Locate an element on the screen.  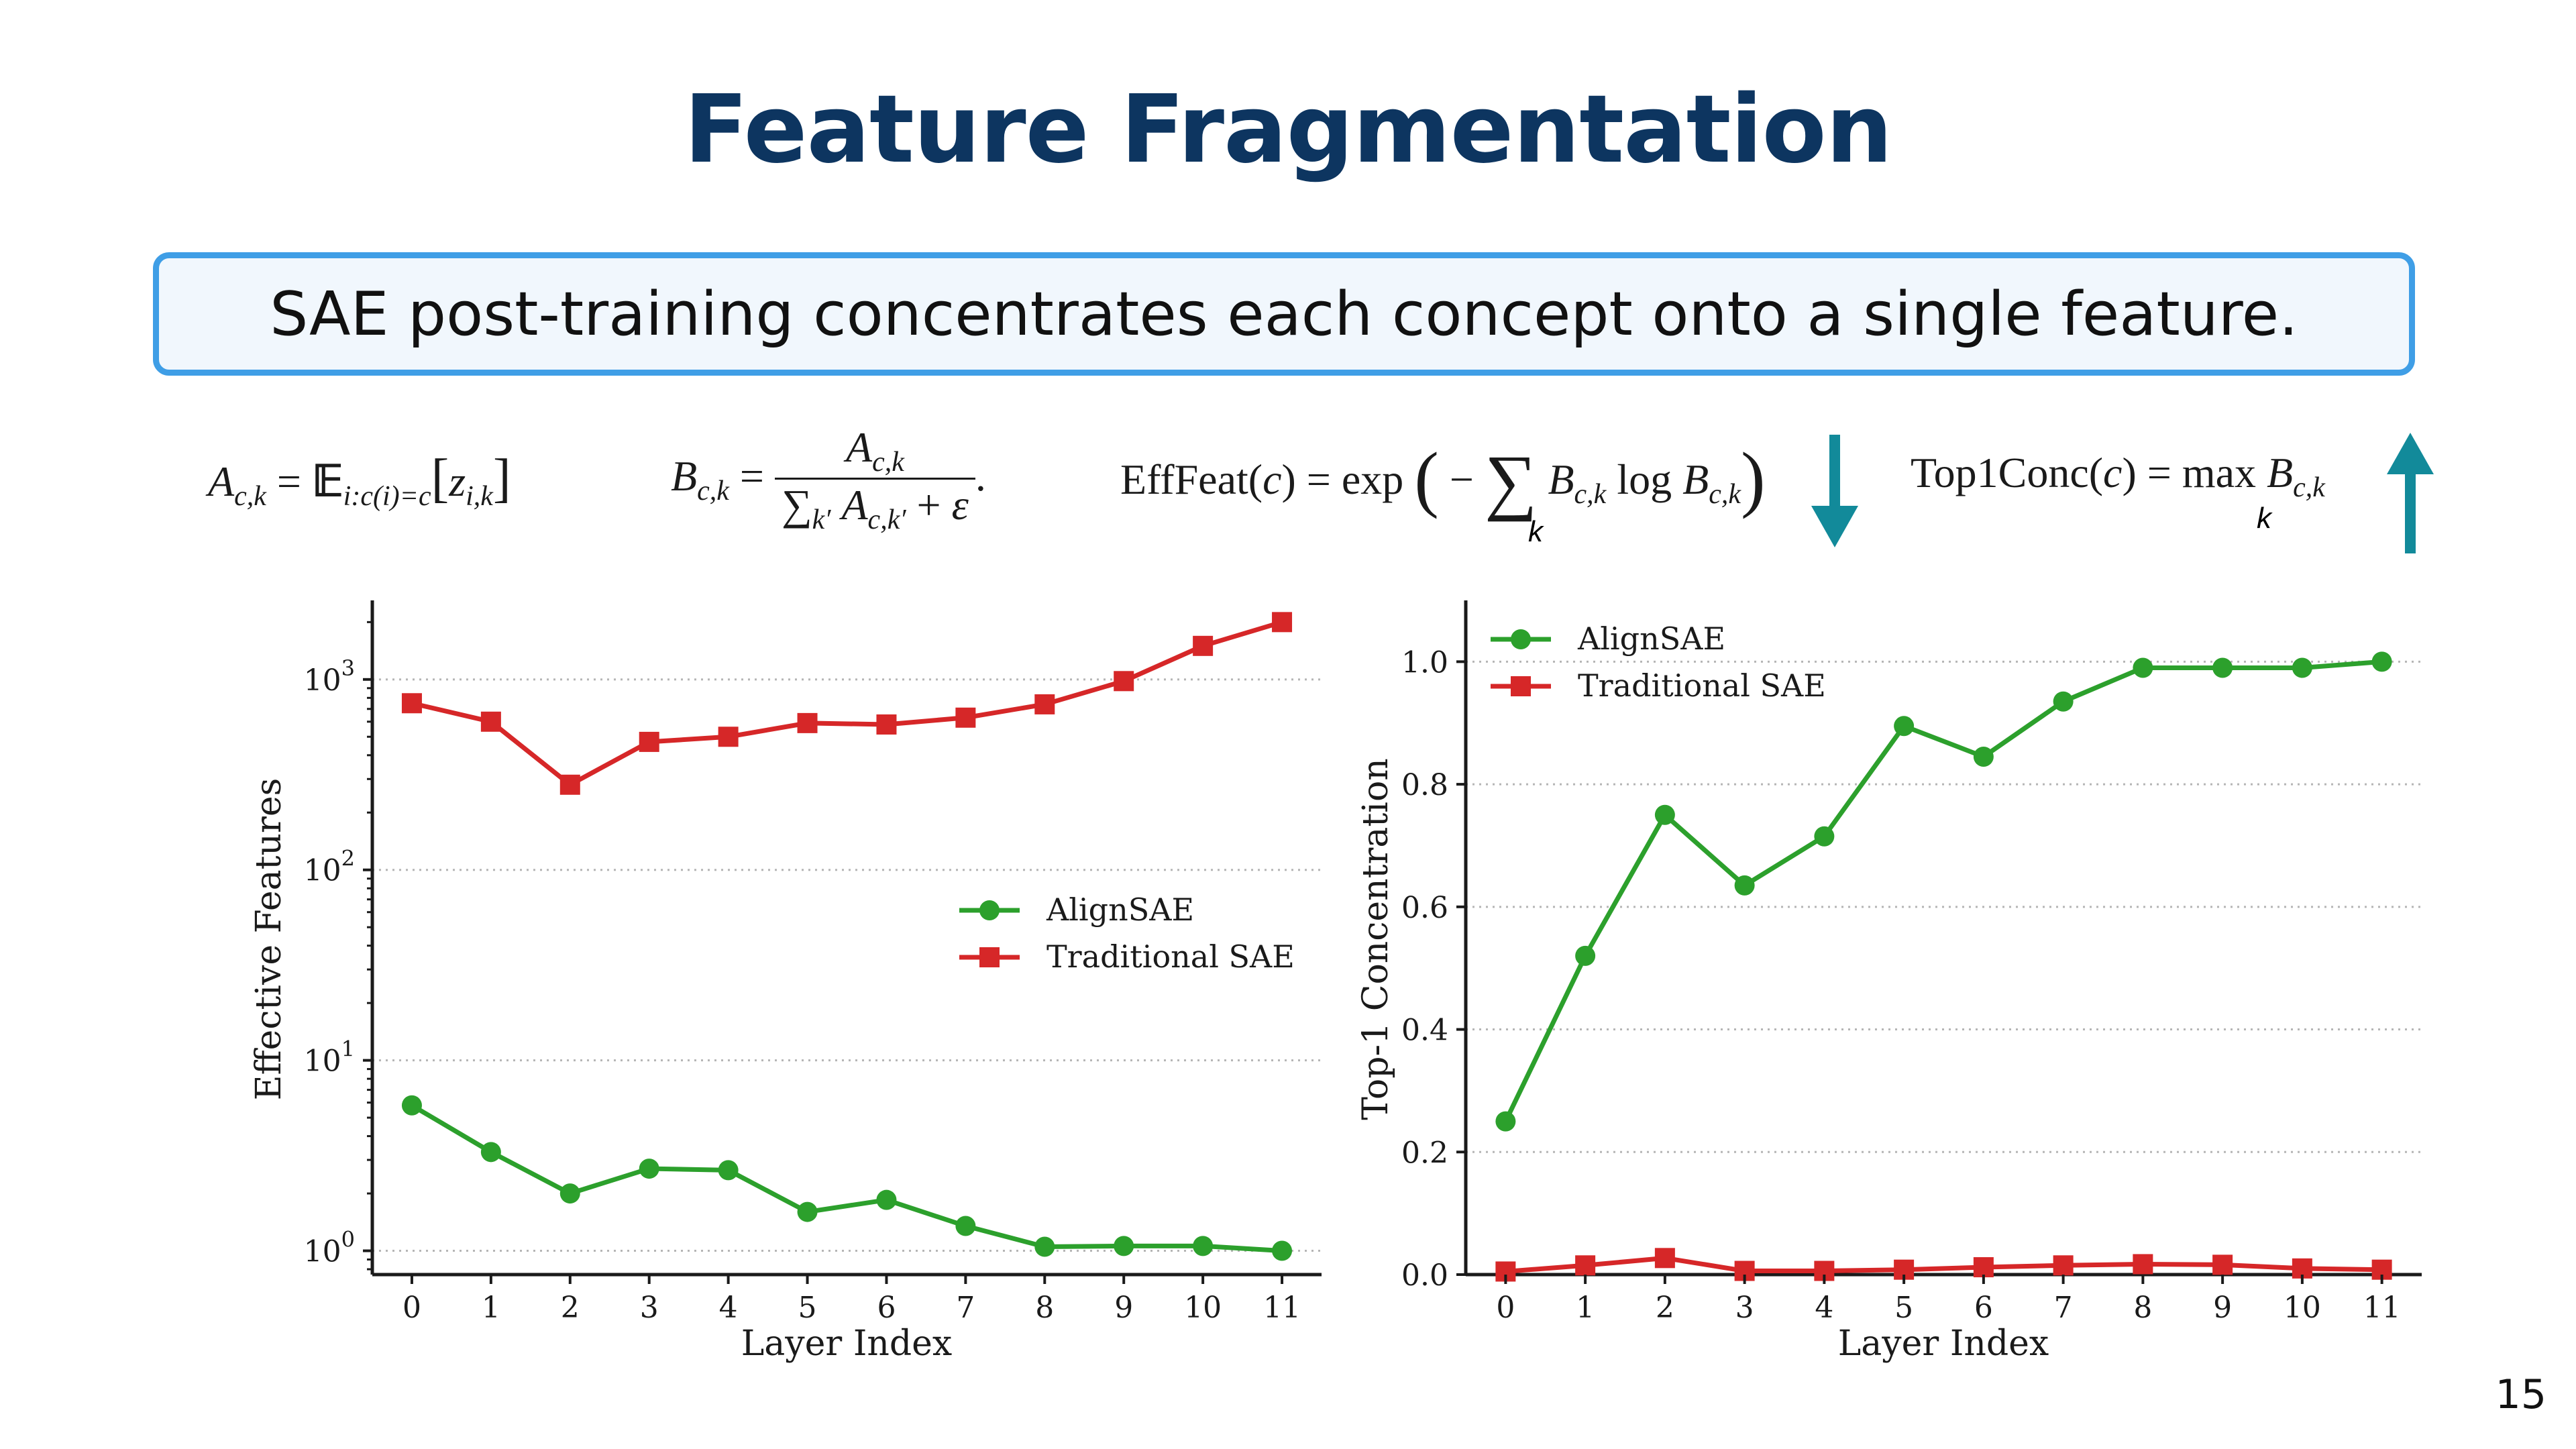
y-tick-label: 10³ is located at coordinates (329, 676).